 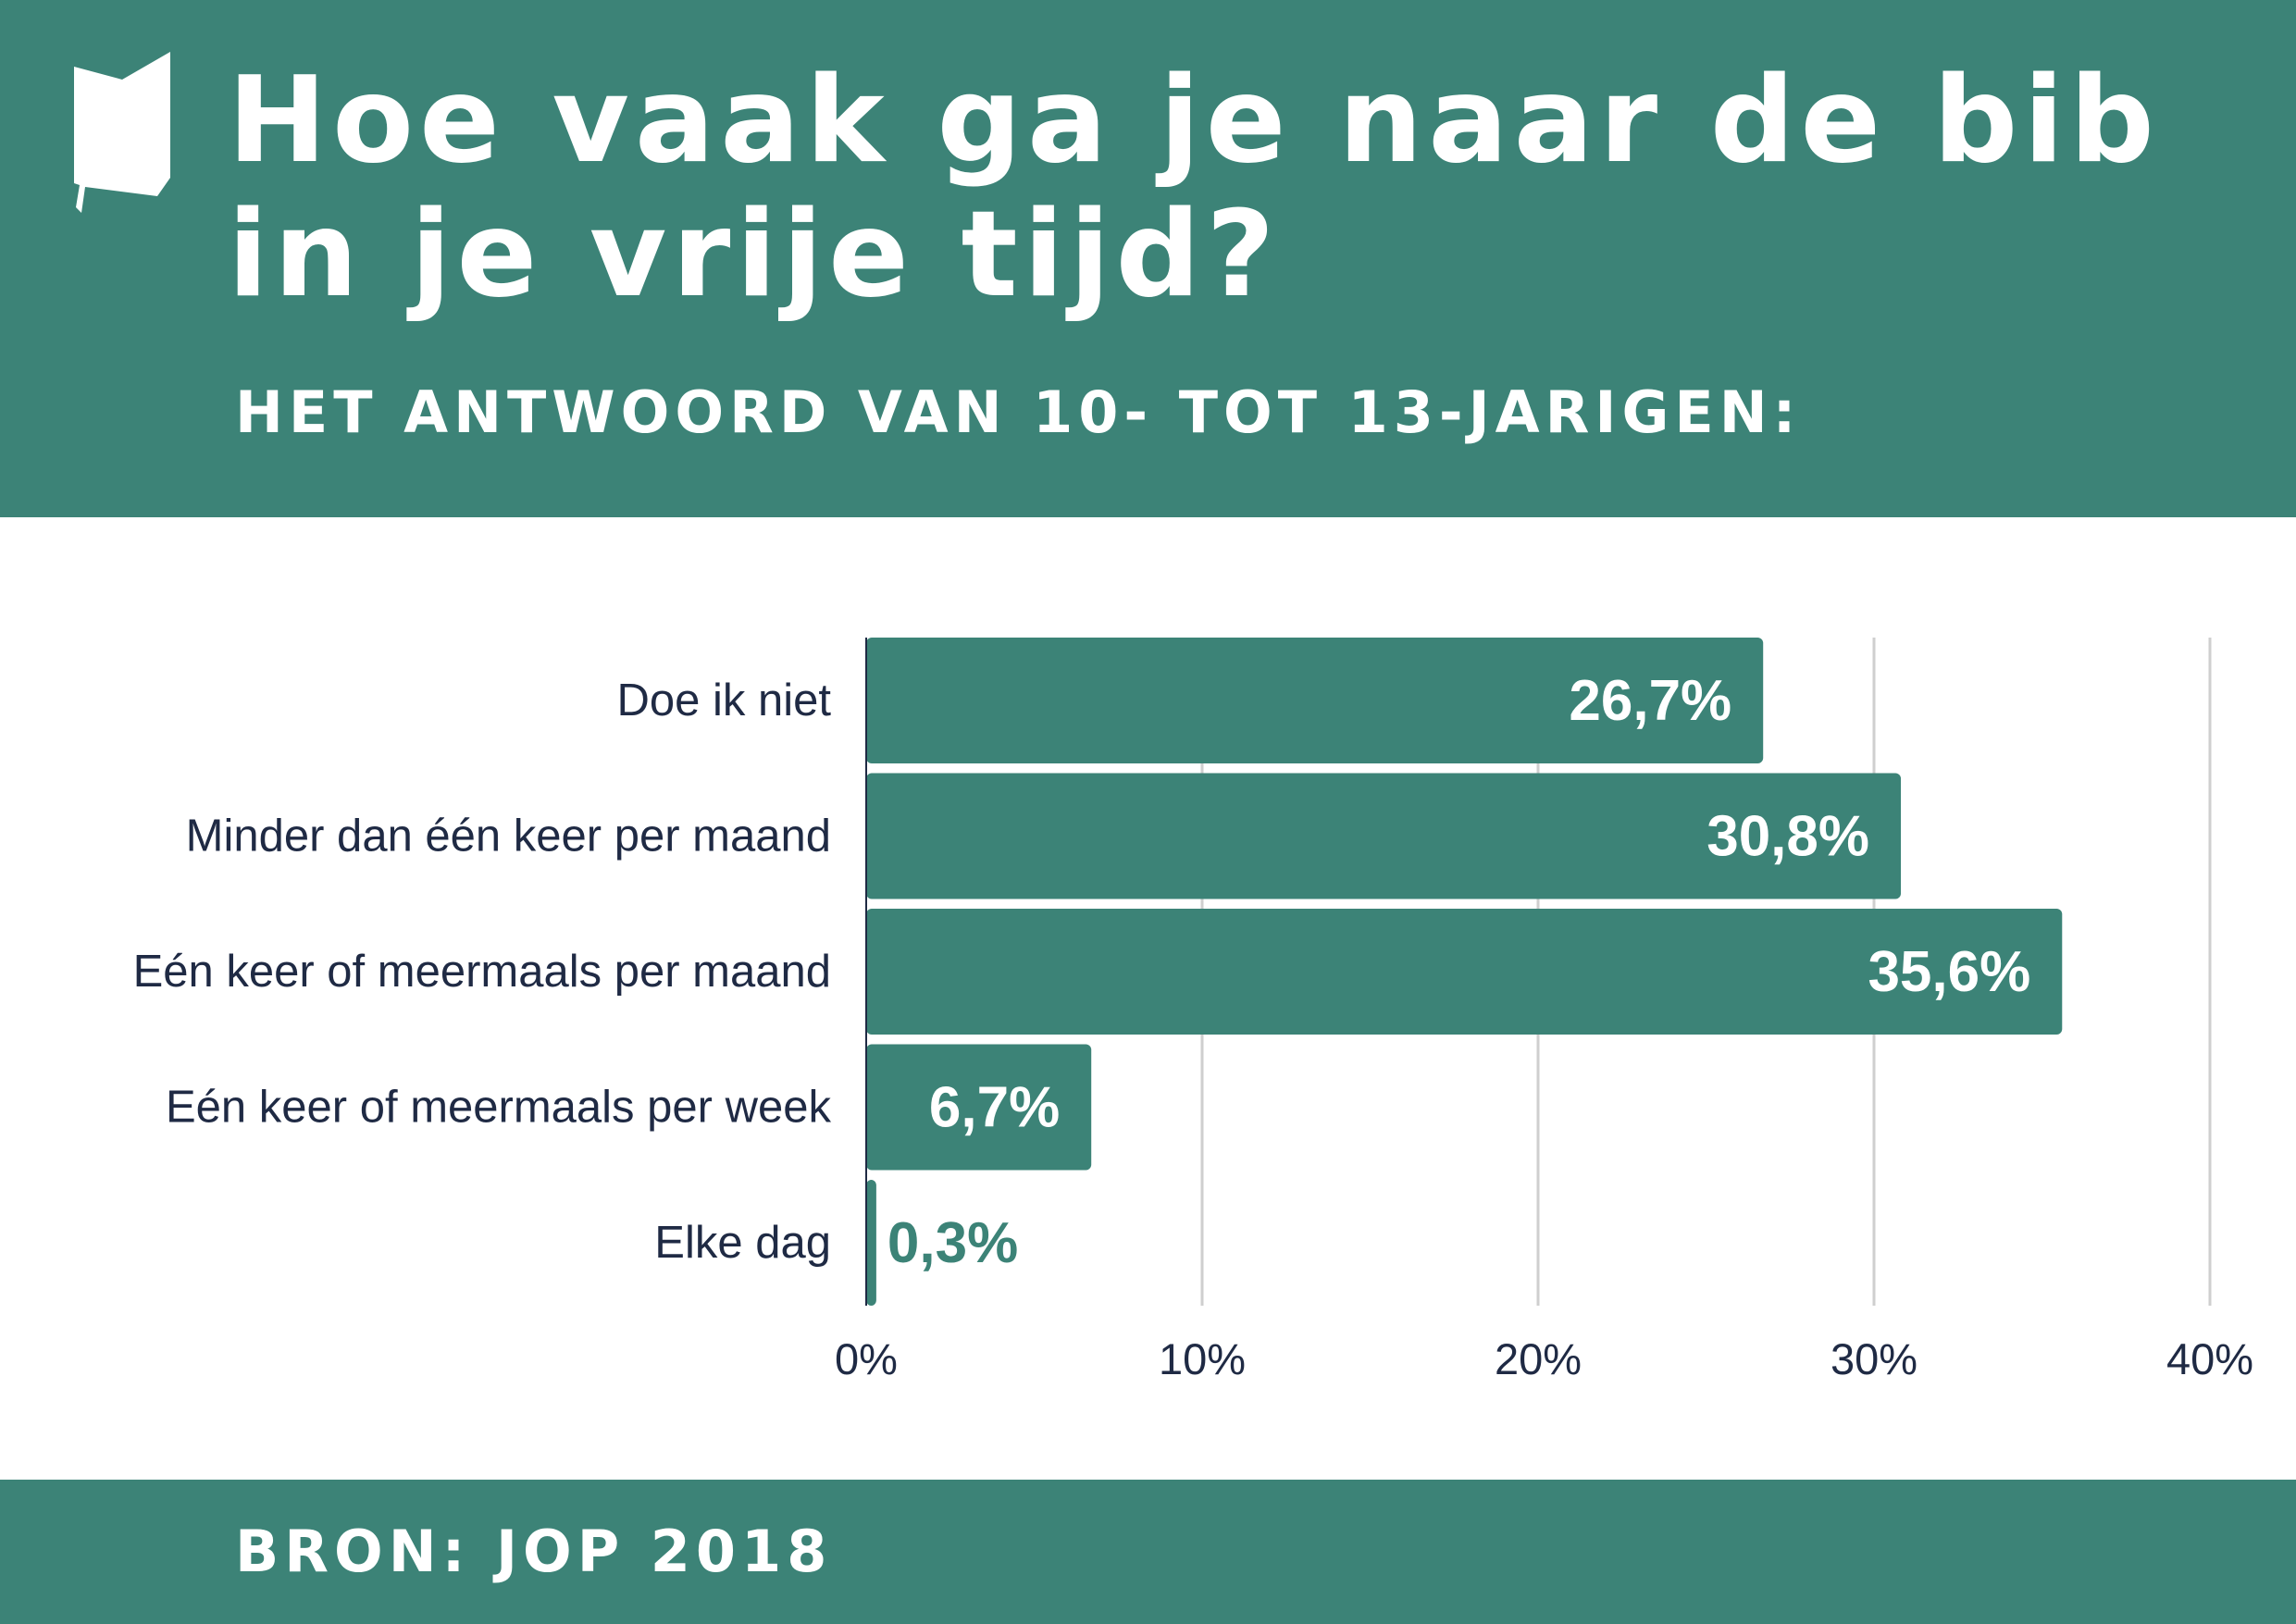 I want to click on value-label-0: 26,7%, so click(x=1650, y=701).